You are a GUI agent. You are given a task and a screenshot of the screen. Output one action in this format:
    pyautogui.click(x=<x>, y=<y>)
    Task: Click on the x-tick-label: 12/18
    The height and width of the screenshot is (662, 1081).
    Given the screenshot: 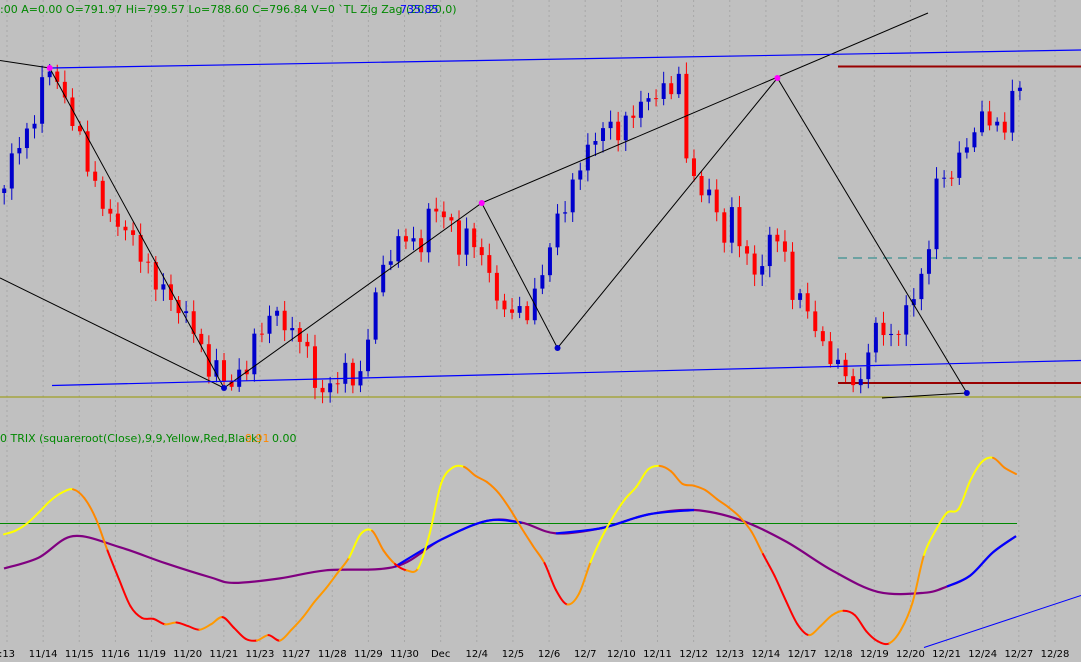 What is the action you would take?
    pyautogui.click(x=838, y=654)
    